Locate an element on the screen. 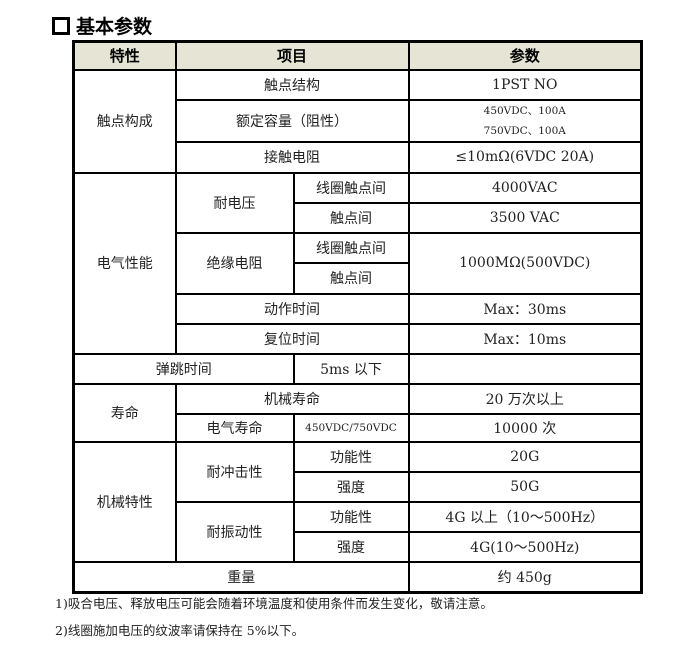  table-row: 触点间 3500 VAC is located at coordinates (358, 217).